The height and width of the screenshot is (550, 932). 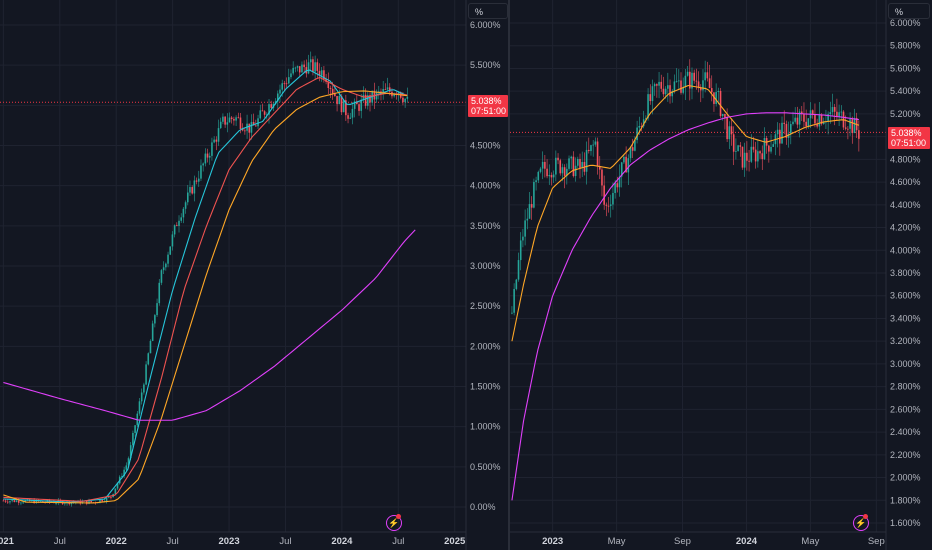 I want to click on right-y-tick-label: 4.800%, so click(x=905, y=159).